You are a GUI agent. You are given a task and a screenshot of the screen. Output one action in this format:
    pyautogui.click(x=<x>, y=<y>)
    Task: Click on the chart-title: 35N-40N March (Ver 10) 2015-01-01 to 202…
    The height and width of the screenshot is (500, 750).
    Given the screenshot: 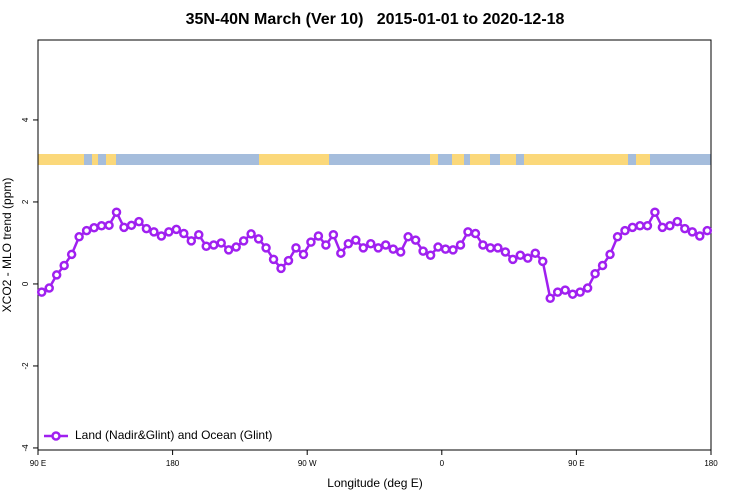 What is the action you would take?
    pyautogui.click(x=375, y=19)
    